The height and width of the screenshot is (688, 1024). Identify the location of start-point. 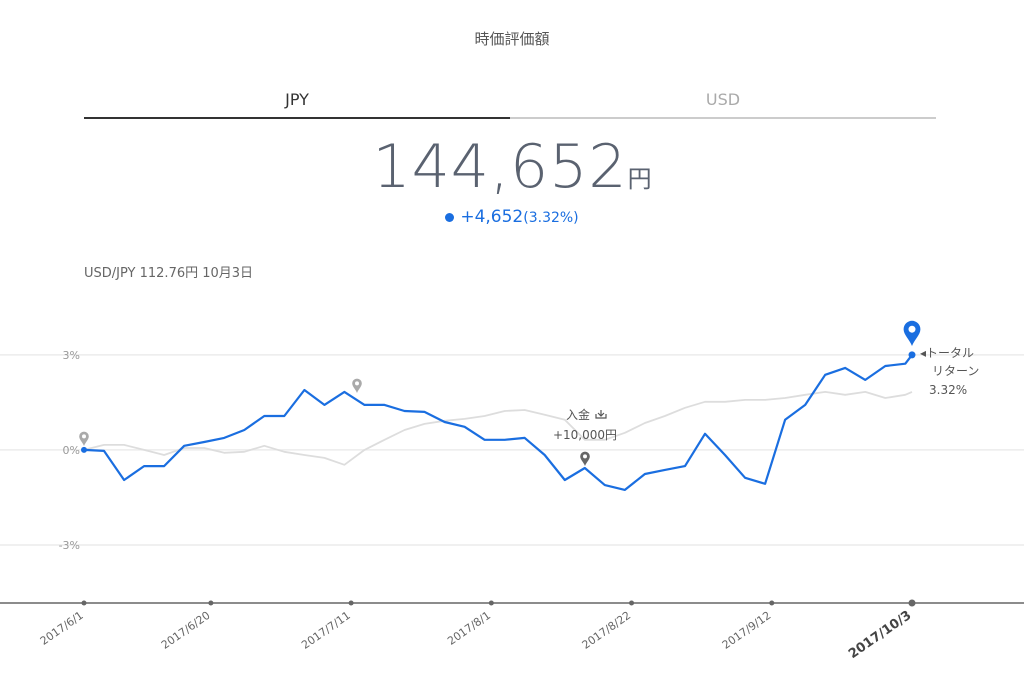
(84, 449).